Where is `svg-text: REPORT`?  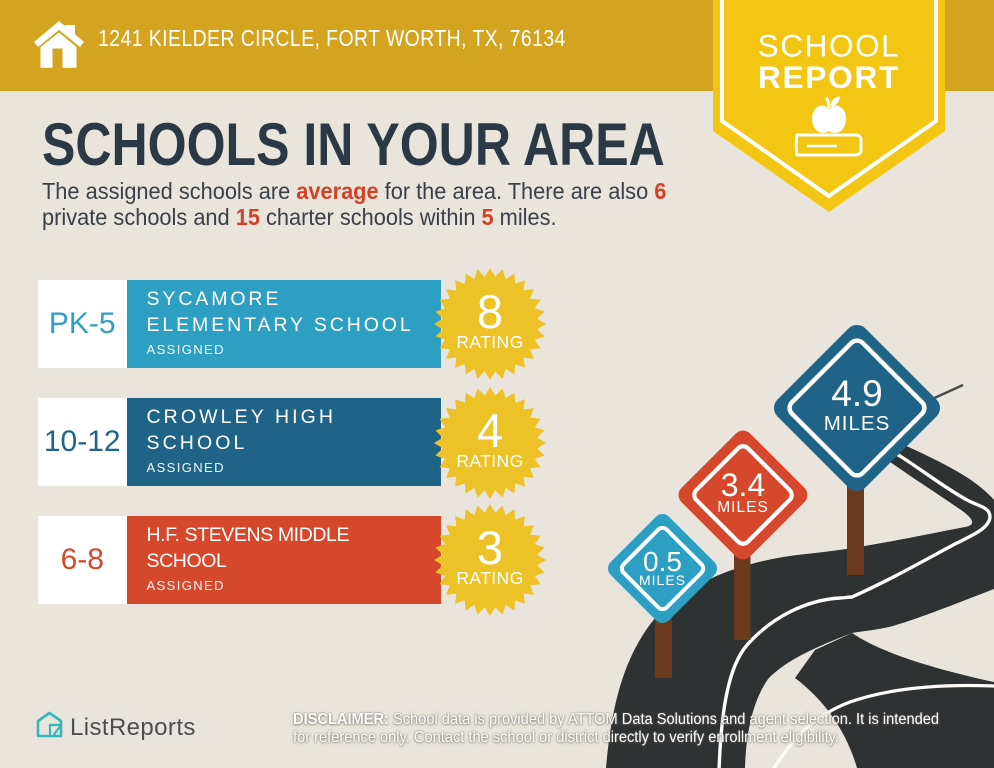 svg-text: REPORT is located at coordinates (829, 77).